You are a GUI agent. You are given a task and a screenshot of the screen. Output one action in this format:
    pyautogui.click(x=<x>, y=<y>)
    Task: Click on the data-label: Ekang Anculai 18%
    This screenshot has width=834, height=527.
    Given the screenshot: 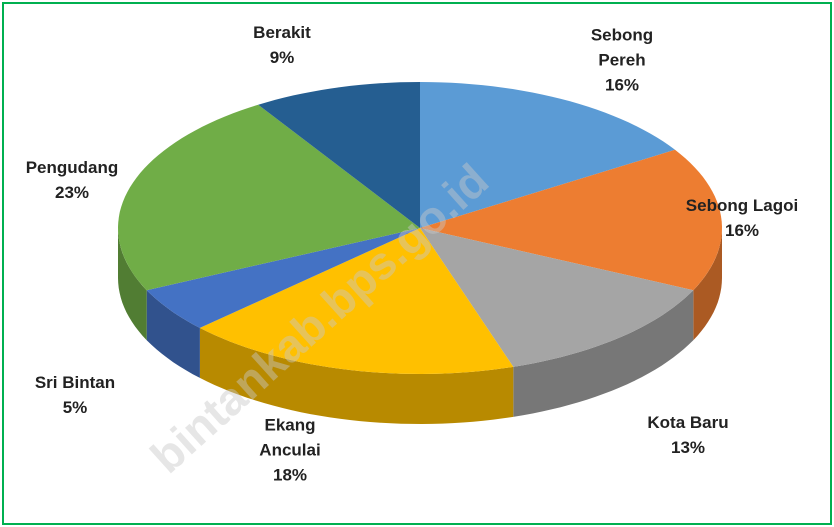 What is the action you would take?
    pyautogui.click(x=290, y=450)
    